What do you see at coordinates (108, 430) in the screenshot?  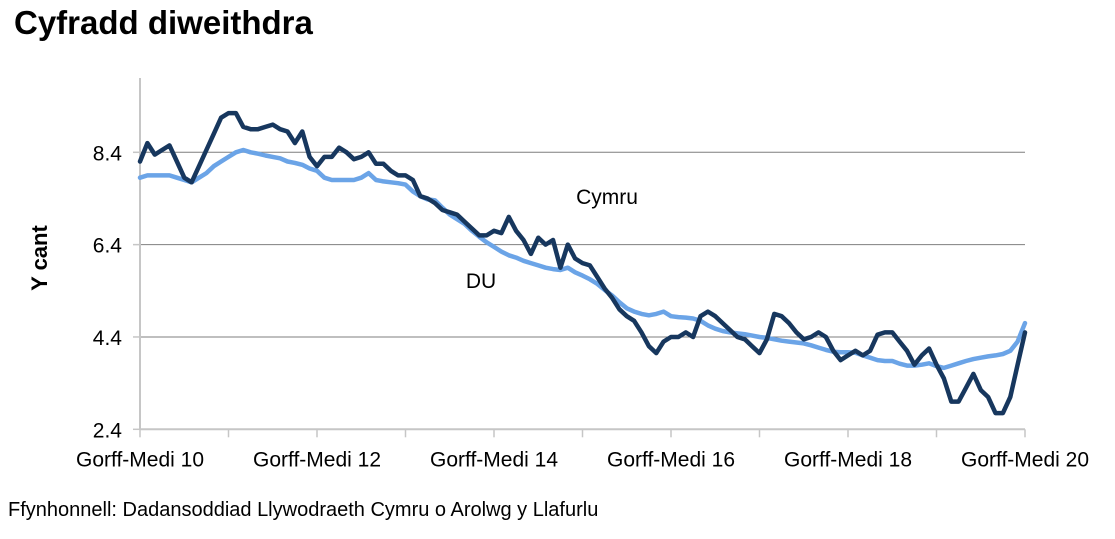 I see `y-tick-label: 2.4` at bounding box center [108, 430].